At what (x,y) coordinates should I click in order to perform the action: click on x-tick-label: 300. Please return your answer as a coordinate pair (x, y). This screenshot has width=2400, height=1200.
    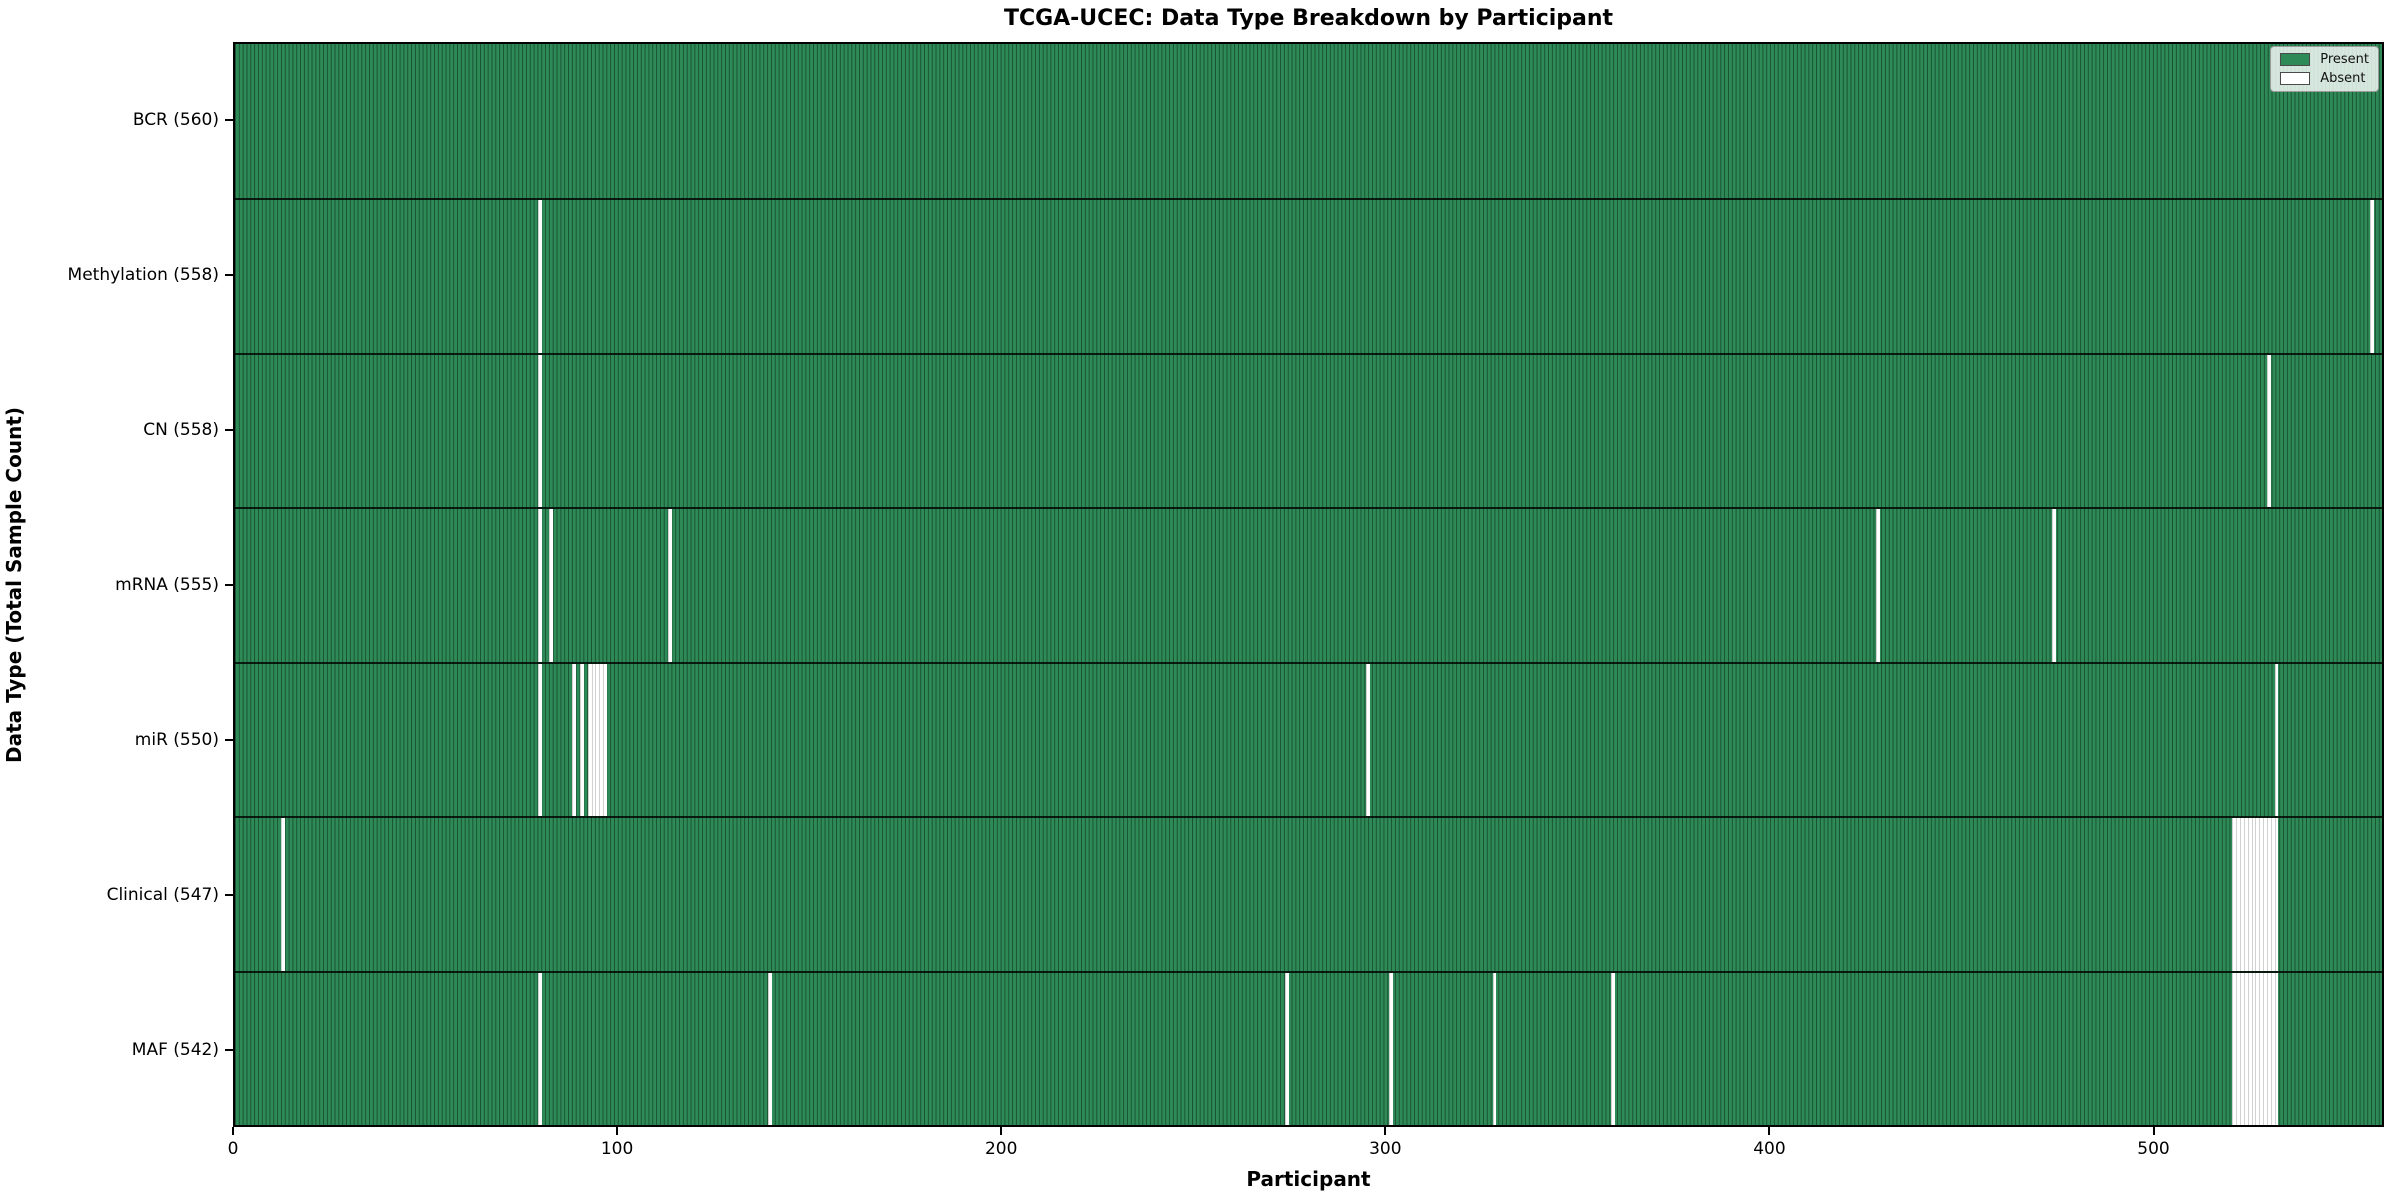
    Looking at the image, I should click on (1385, 1149).